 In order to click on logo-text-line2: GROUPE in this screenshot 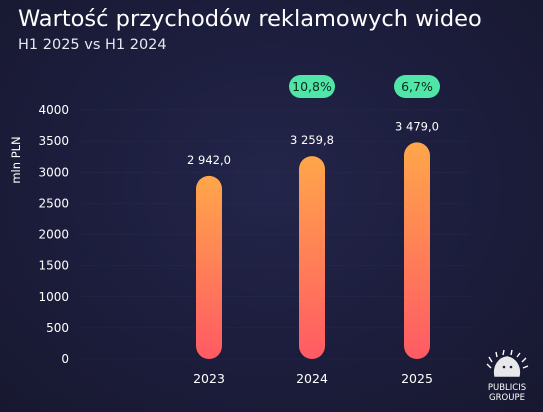, I will do `click(507, 398)`.